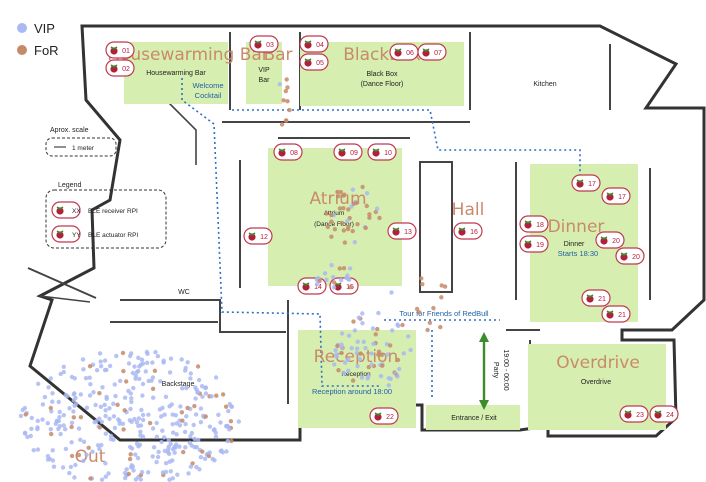 The height and width of the screenshot is (482, 706). Describe the element at coordinates (69, 130) in the screenshot. I see `scale-title: Aprox. scale` at that location.